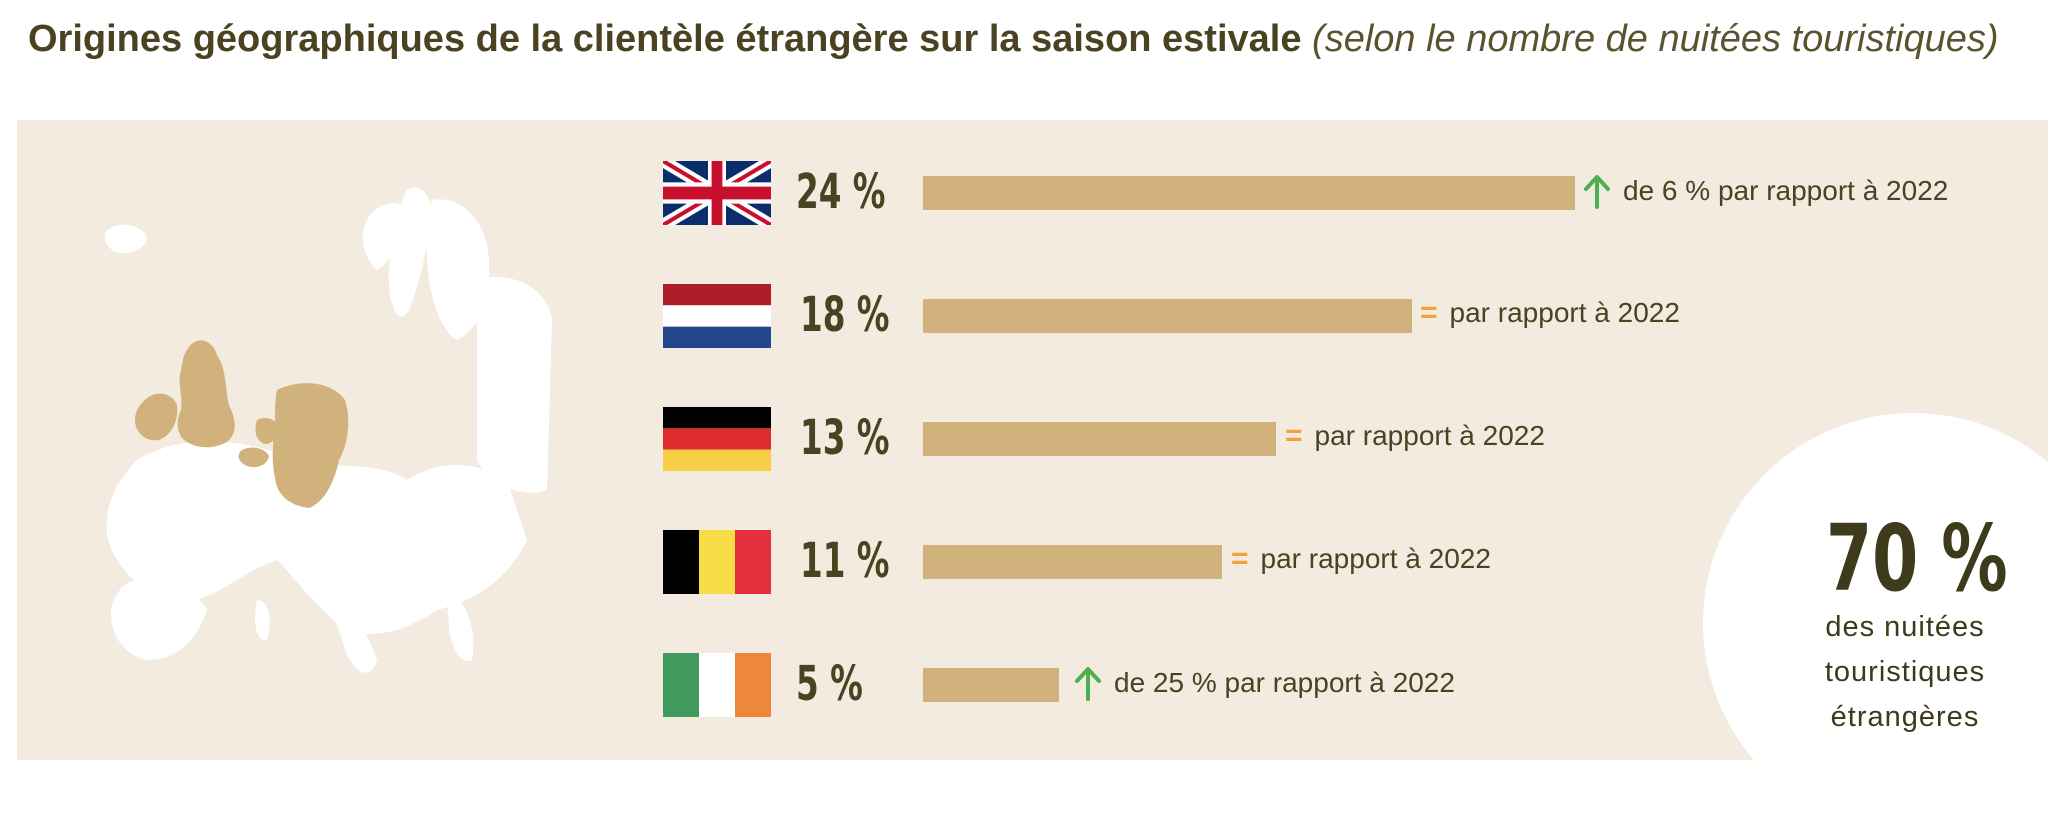  I want to click on data-label-belgium: 11 %, so click(845, 561).